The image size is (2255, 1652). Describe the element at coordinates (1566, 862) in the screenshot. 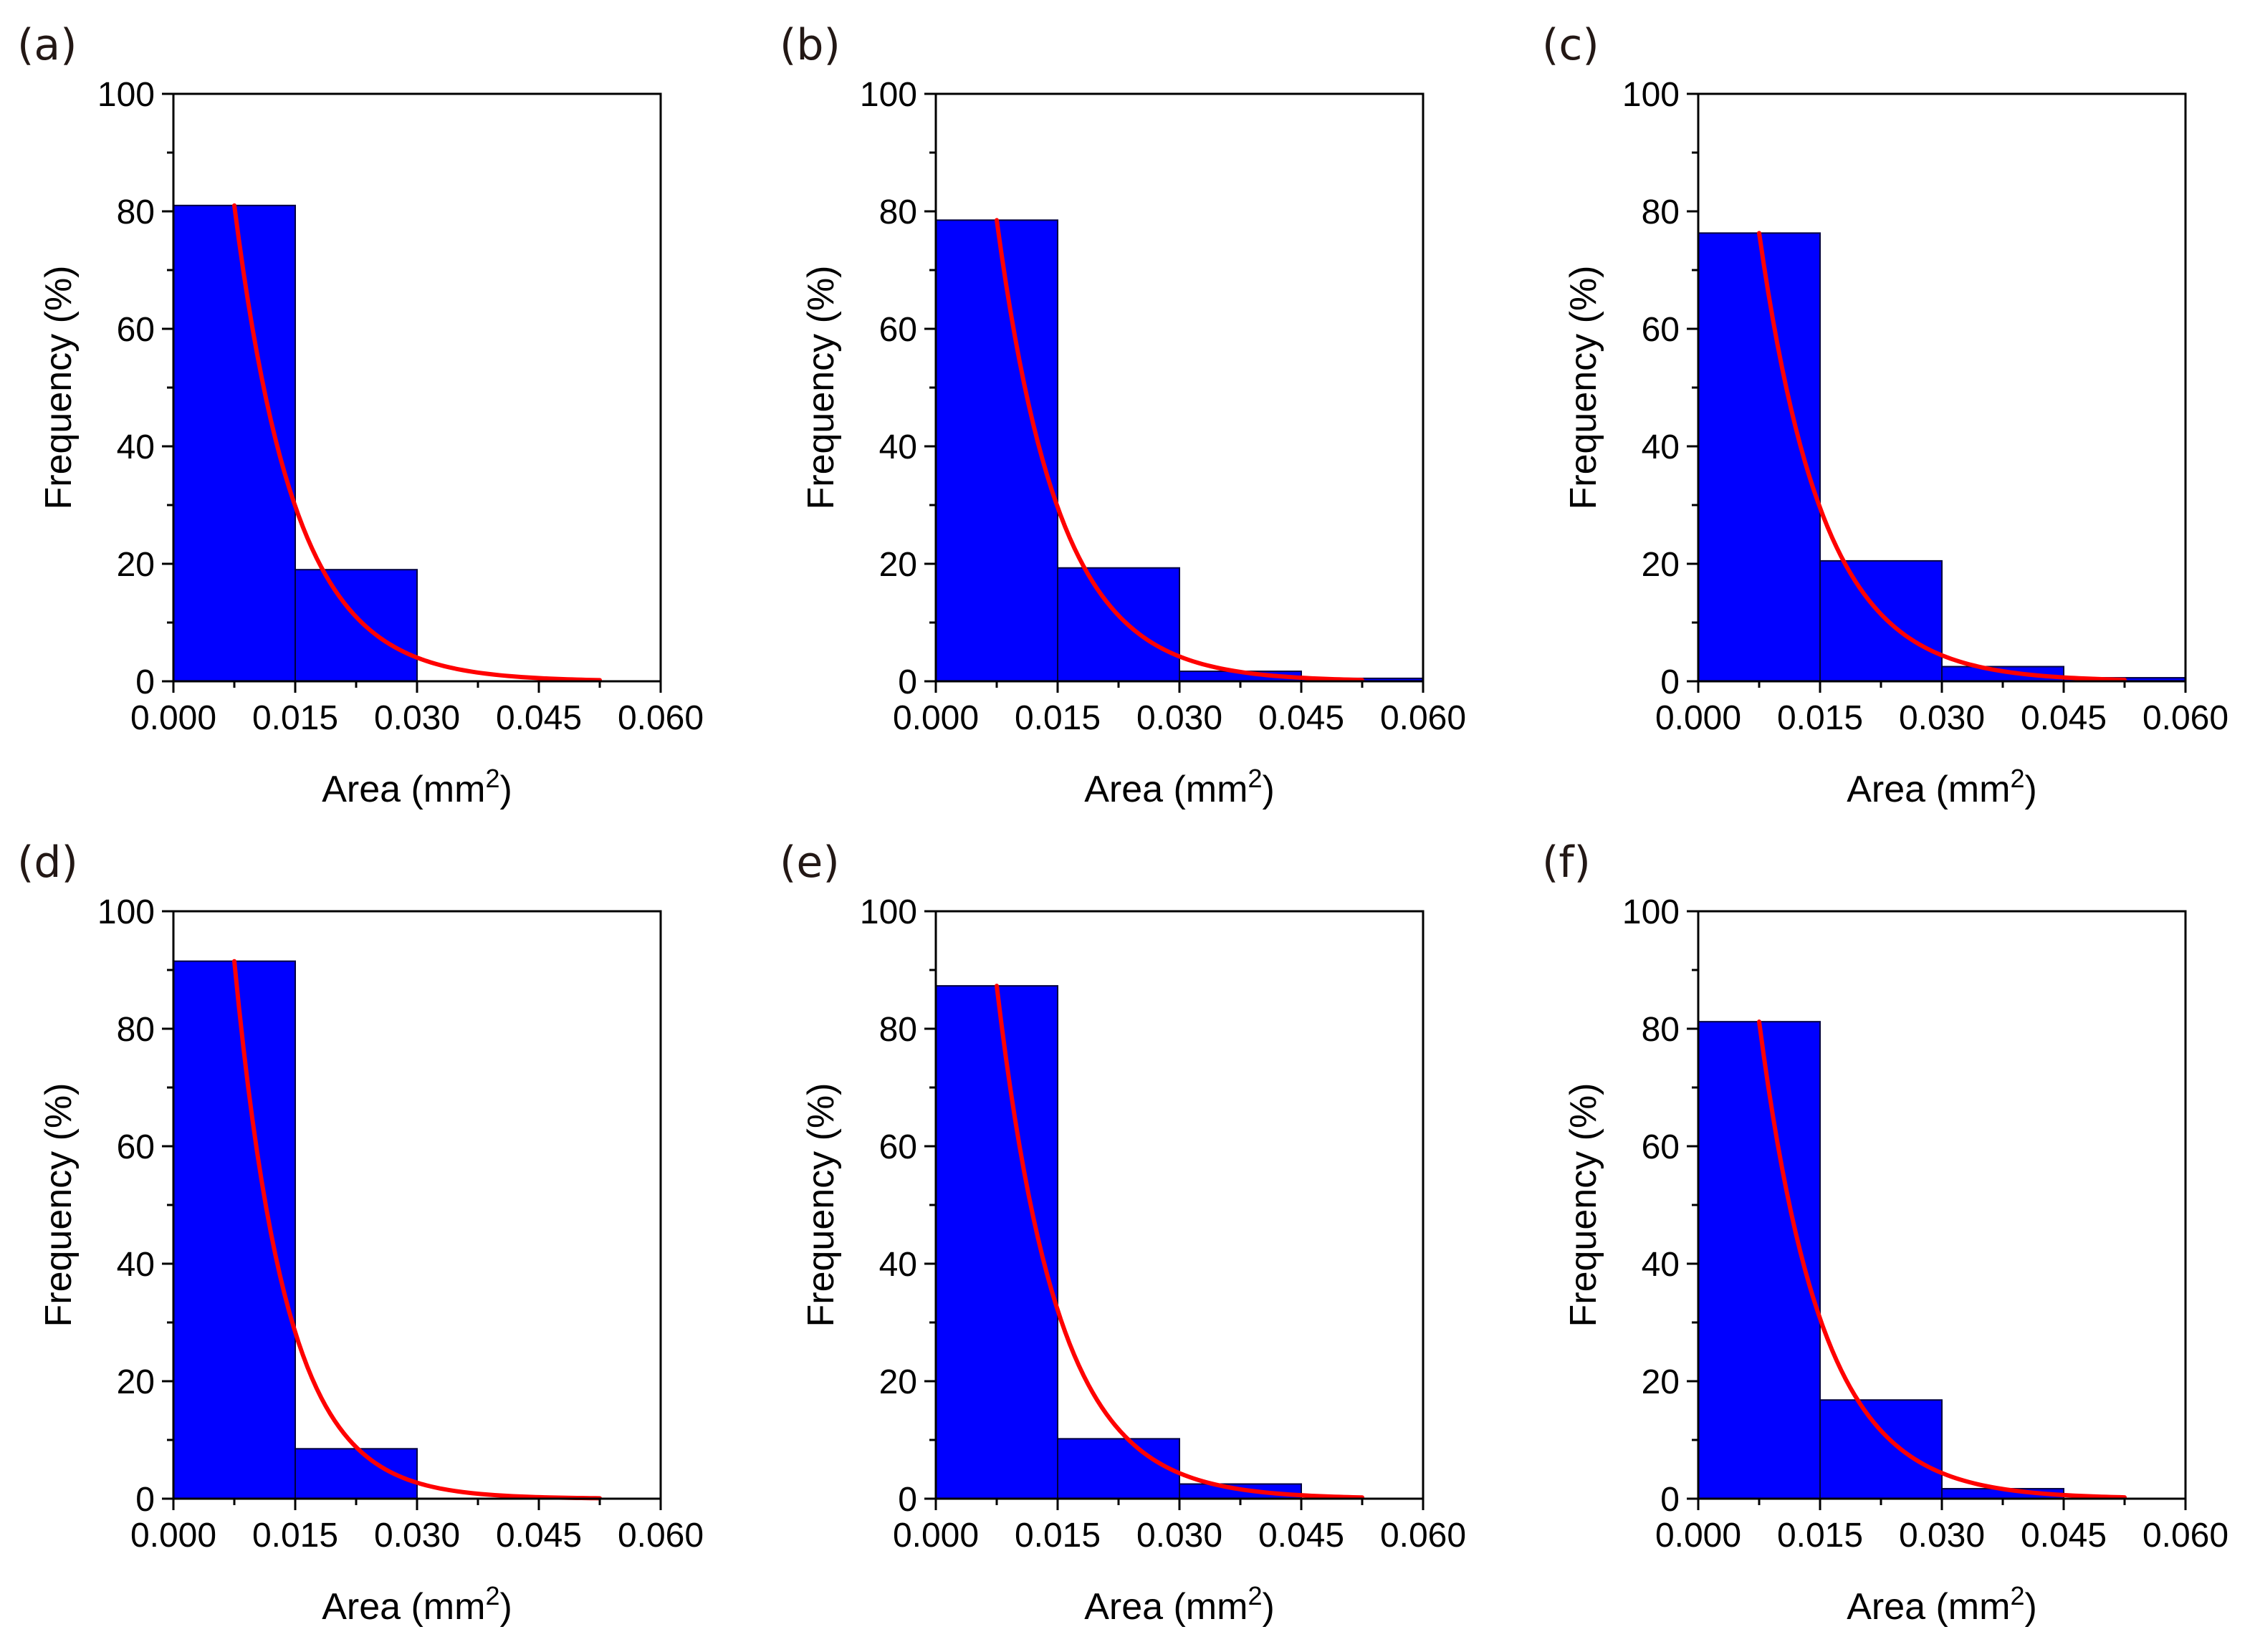

I see `panel-label: (f)` at that location.